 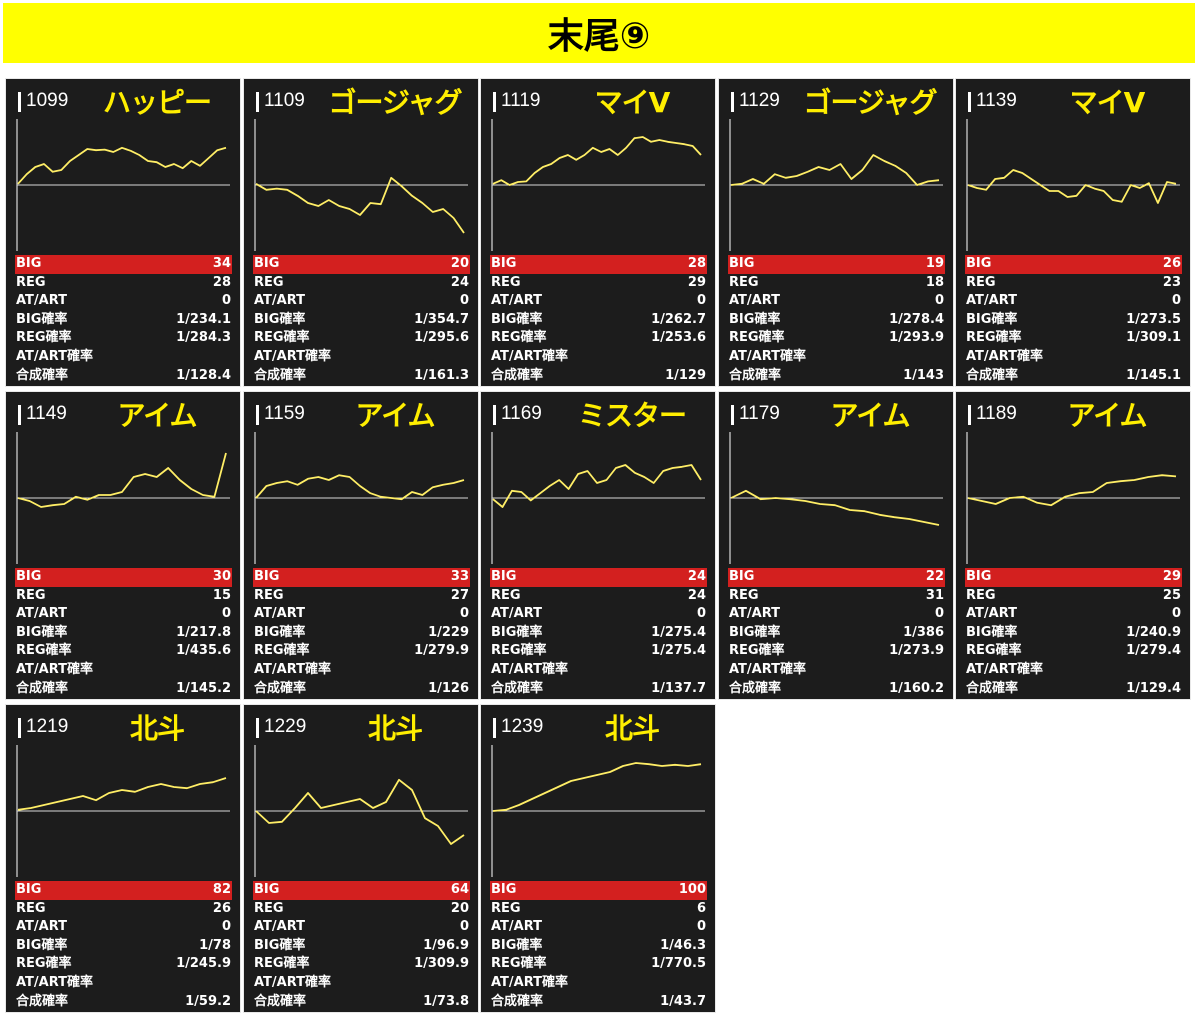 I want to click on stat-value: 1/59.2, so click(x=208, y=1001).